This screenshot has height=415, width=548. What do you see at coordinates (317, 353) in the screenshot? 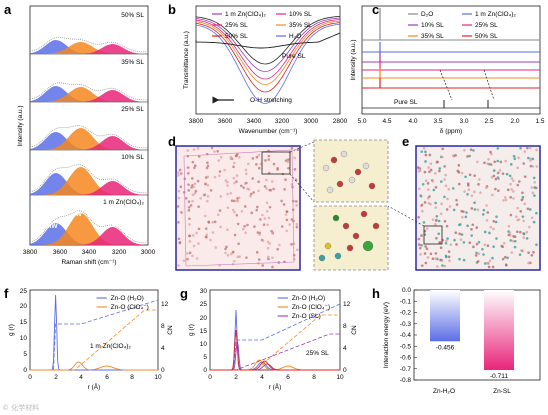
I see `g-sample: 25% SL` at bounding box center [317, 353].